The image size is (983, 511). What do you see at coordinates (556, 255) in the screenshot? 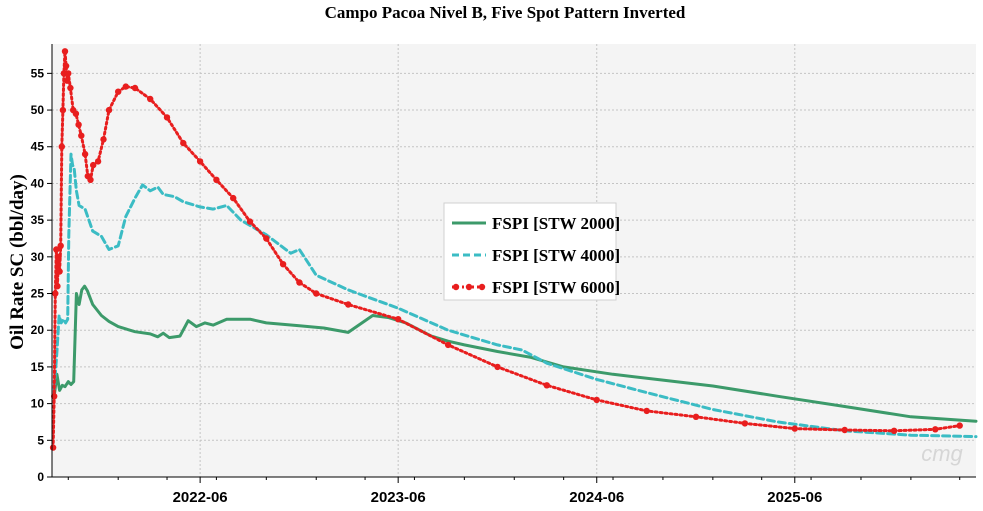
I see `legend-label-2: FSPI [STW 4000]` at bounding box center [556, 255].